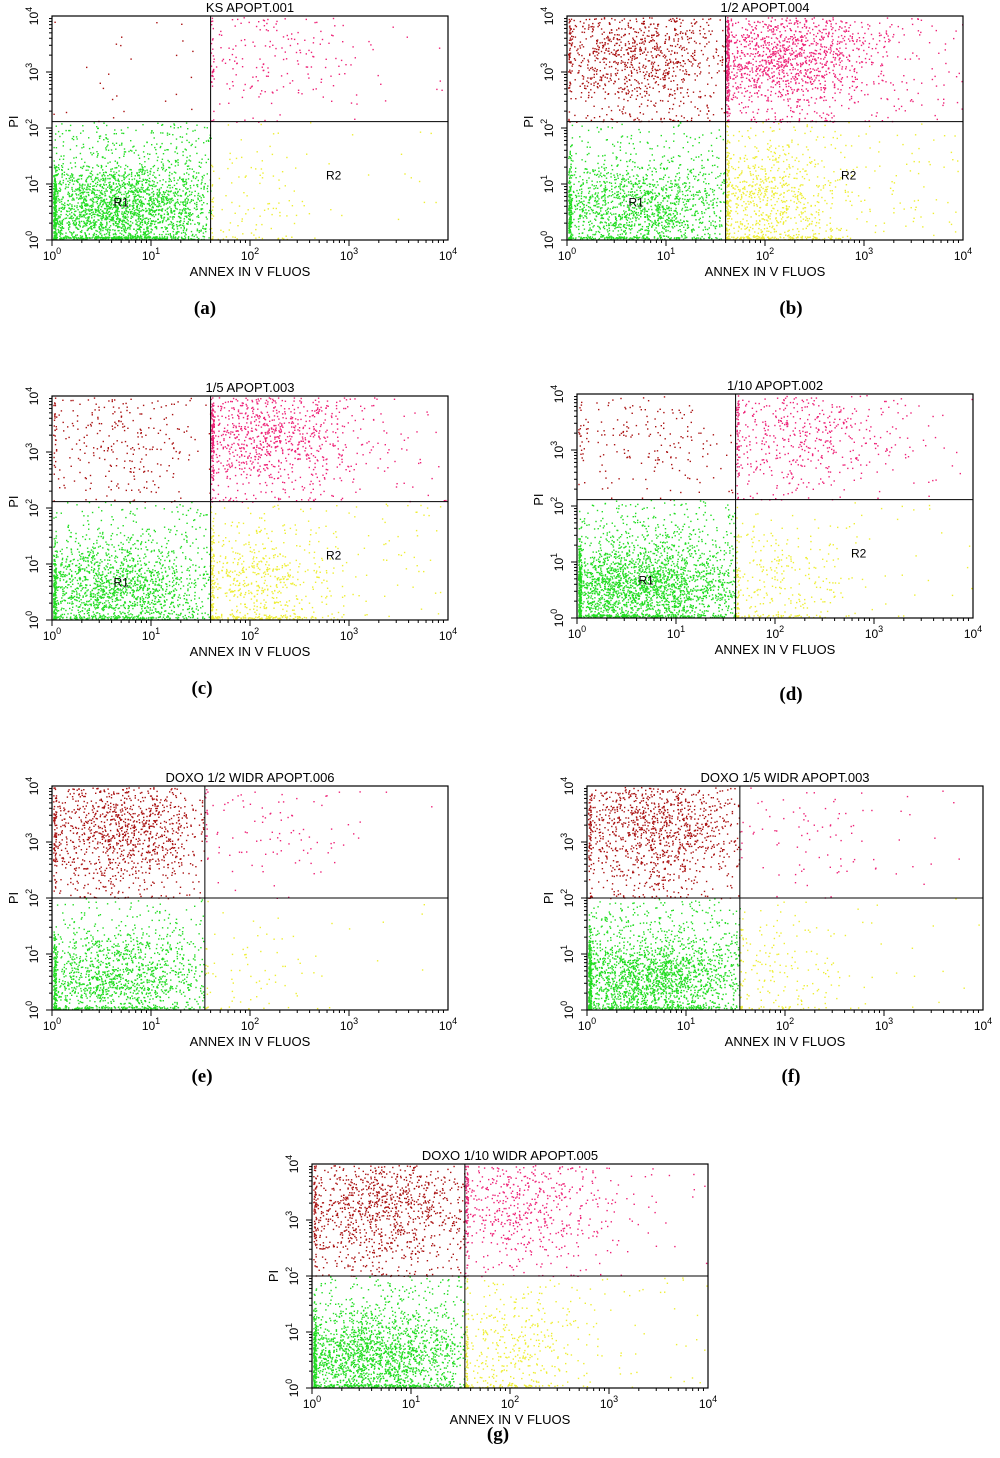 The height and width of the screenshot is (1458, 1000). Describe the element at coordinates (250, 7) in the screenshot. I see `chart-title: KS APOPT.001` at that location.